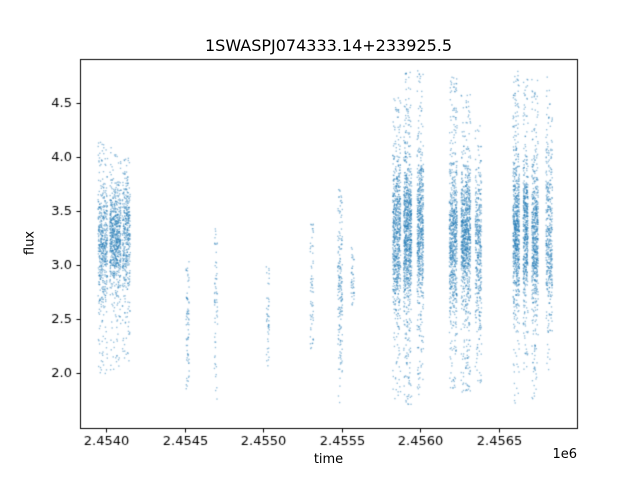 Image resolution: width=640 pixels, height=480 pixels. I want to click on chart-title: 1SWASPJ074333.14+233925.5, so click(328, 45).